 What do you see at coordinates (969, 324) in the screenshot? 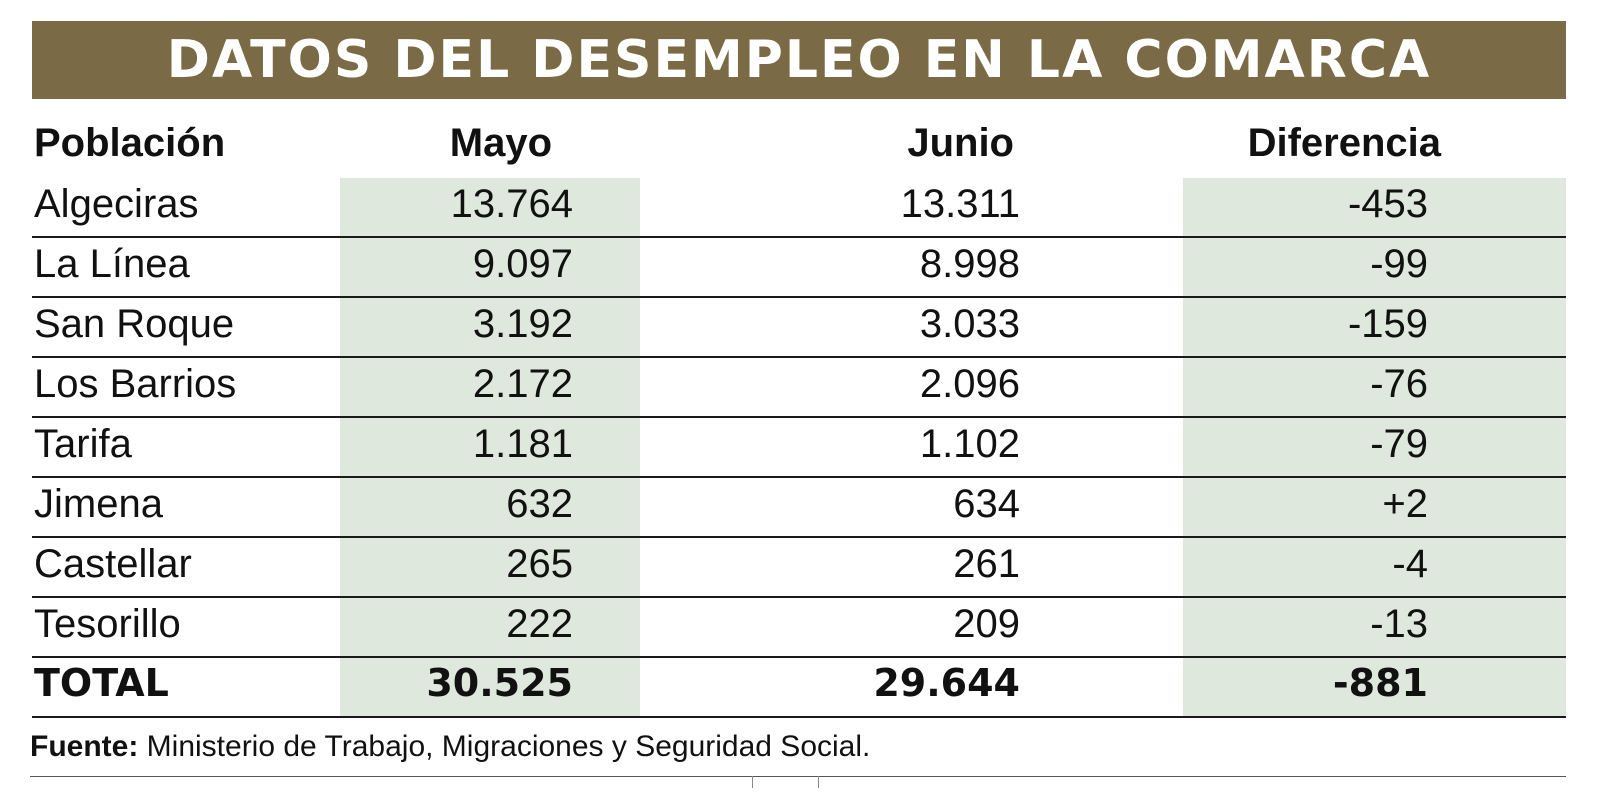
I see `cell-junio: 3.033` at bounding box center [969, 324].